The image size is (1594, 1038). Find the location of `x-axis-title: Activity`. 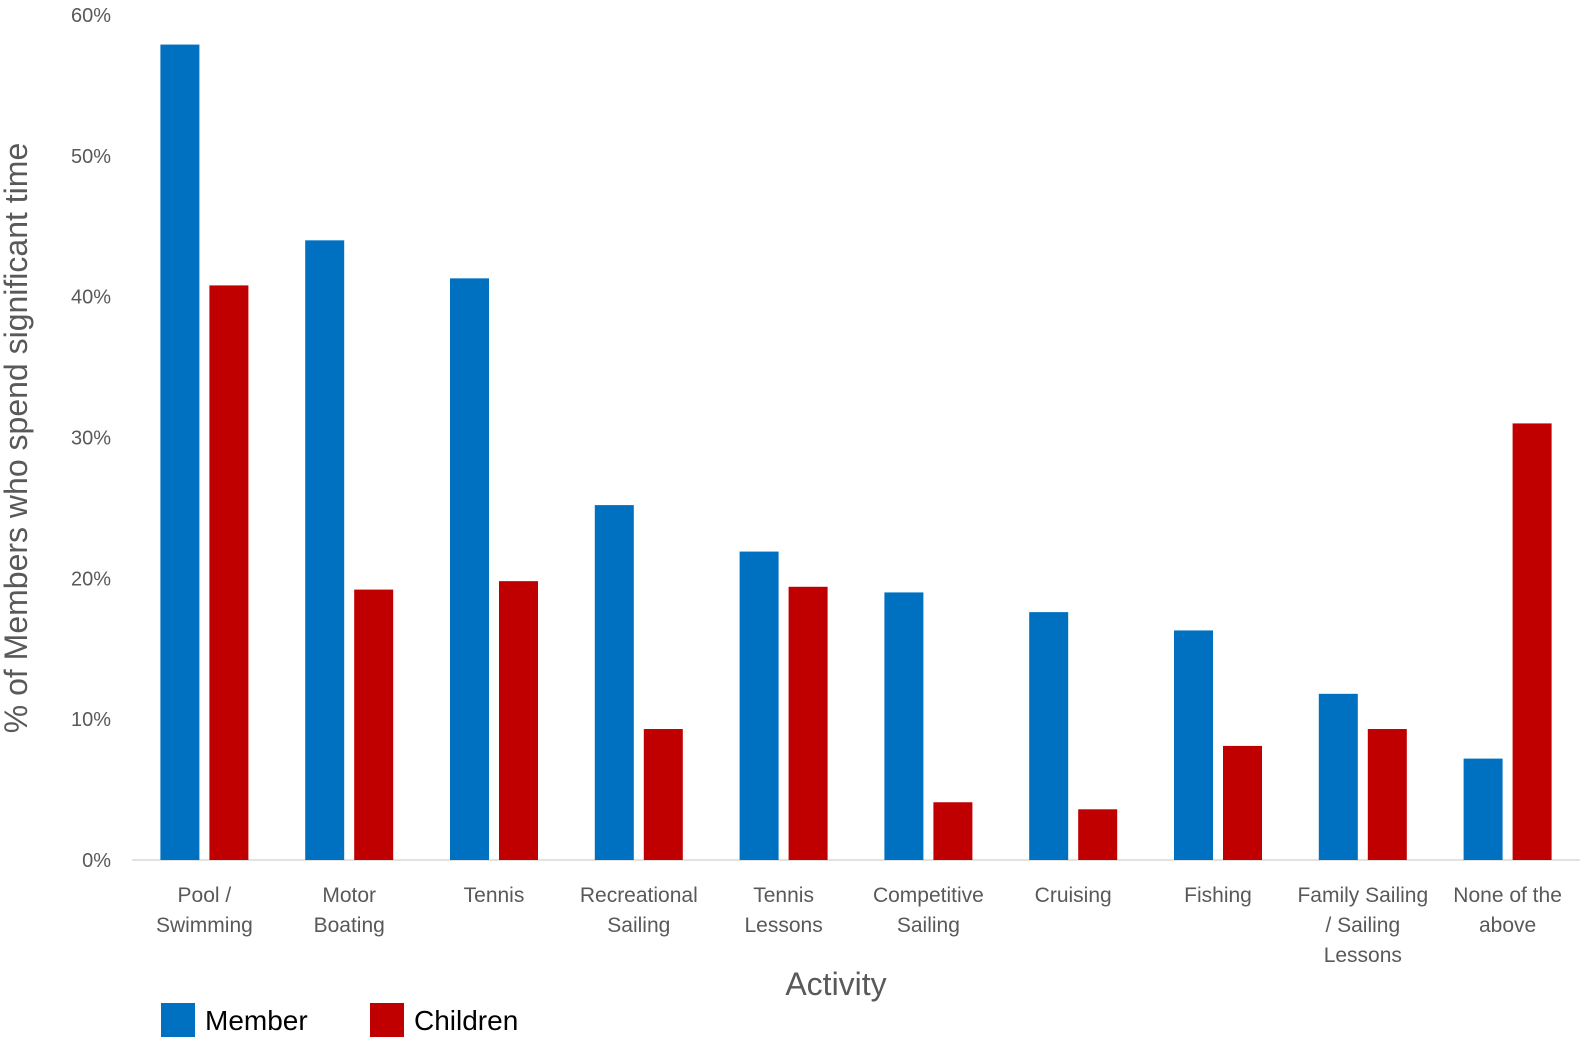

x-axis-title: Activity is located at coordinates (835, 984).